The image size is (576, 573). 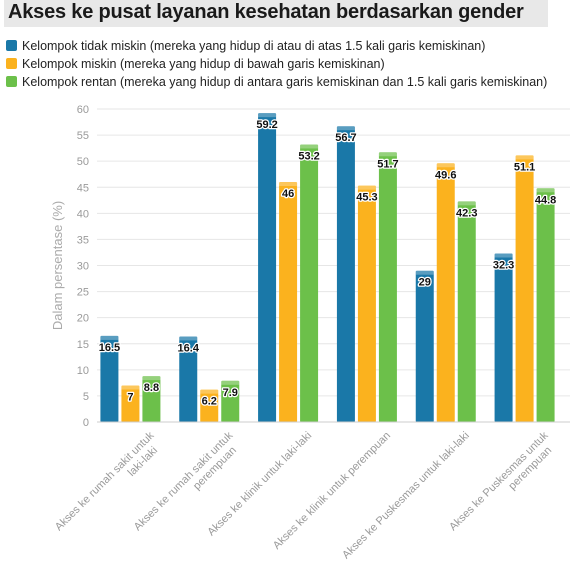 What do you see at coordinates (288, 194) in the screenshot?
I see `data-label: 46` at bounding box center [288, 194].